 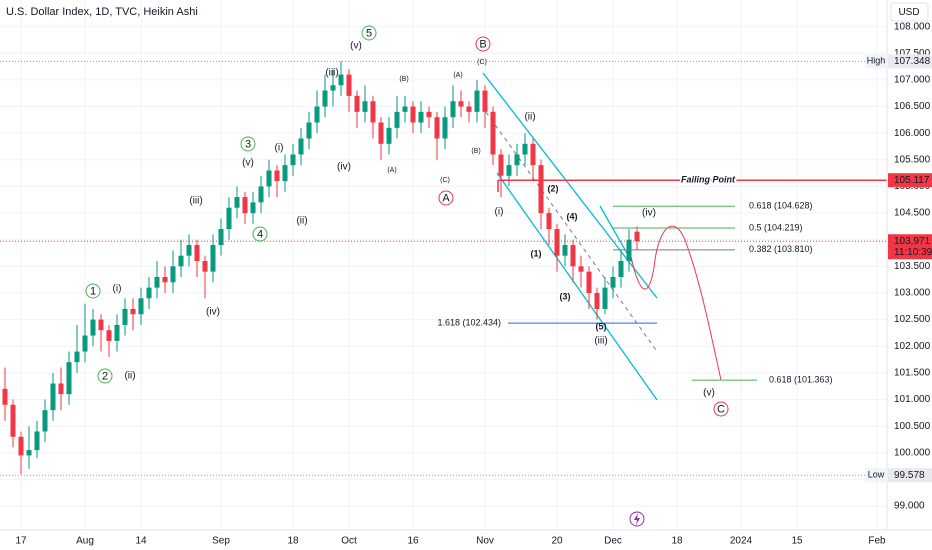 I want to click on y-tick-label: 101.000, so click(x=912, y=399).